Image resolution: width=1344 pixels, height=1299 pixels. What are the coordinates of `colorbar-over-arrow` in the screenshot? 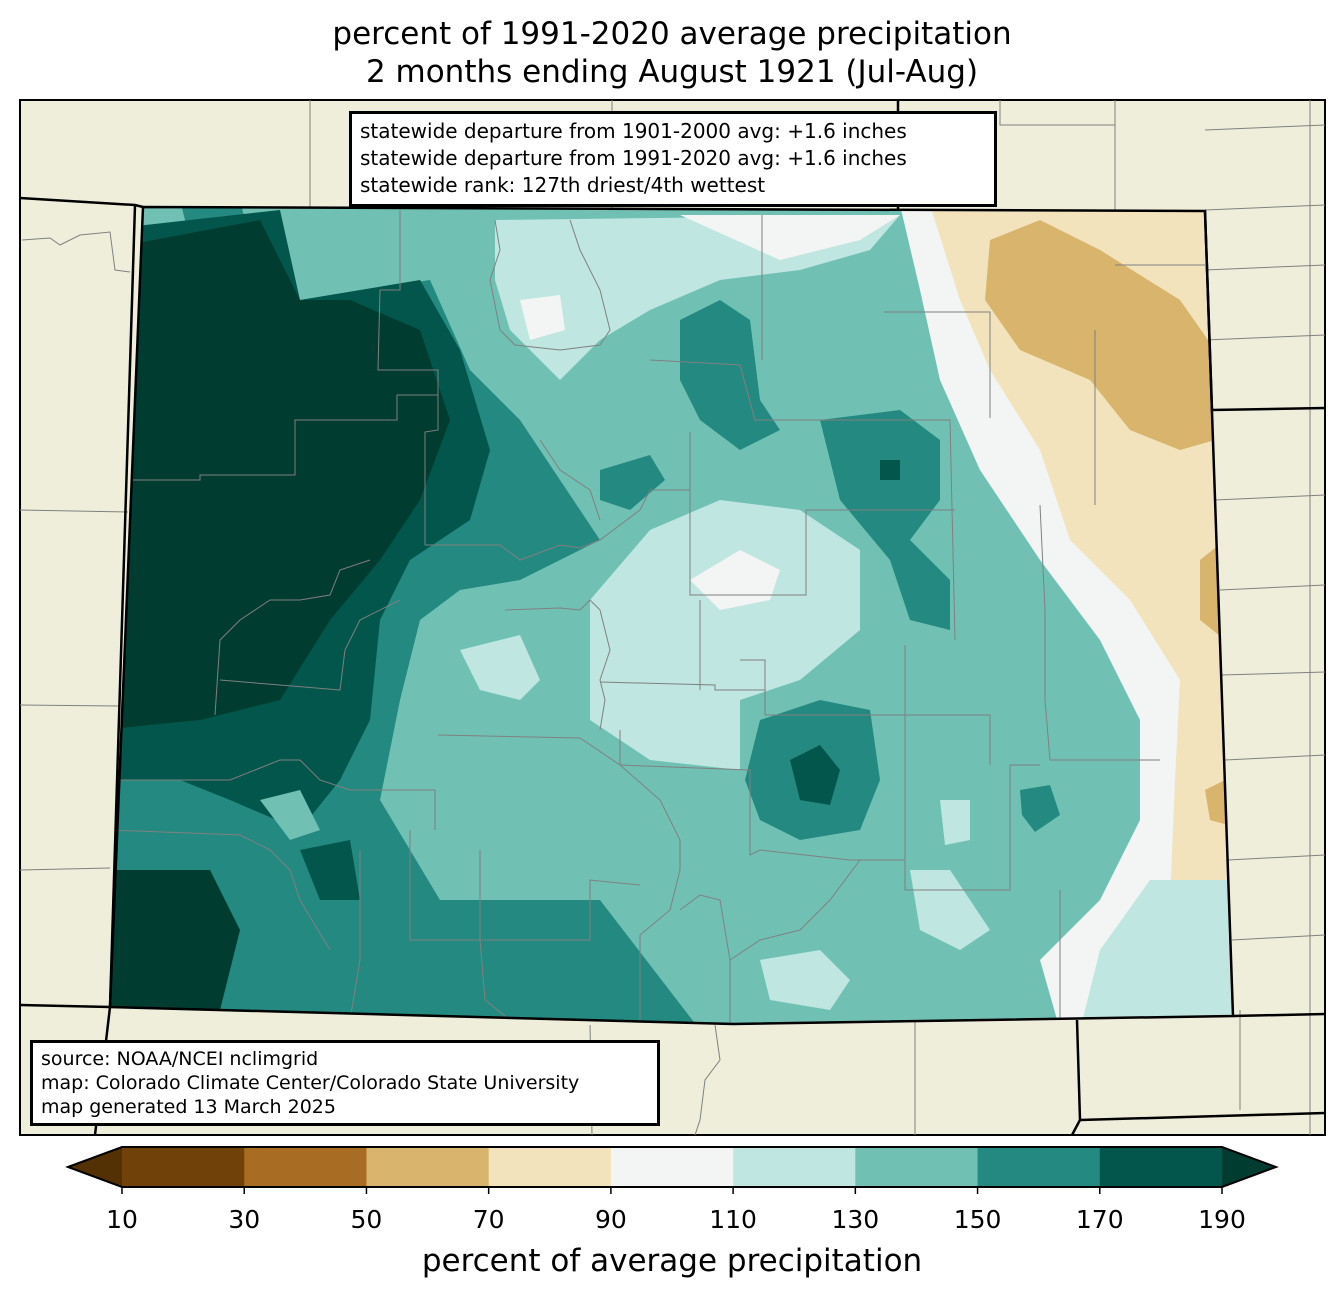 It's located at (1249, 1167).